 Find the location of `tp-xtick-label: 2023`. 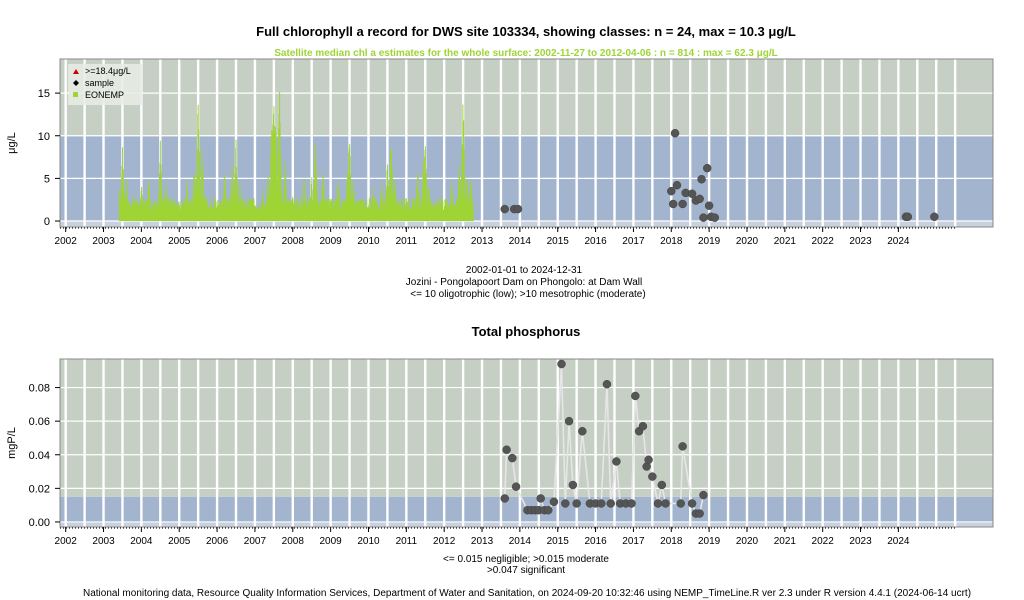

tp-xtick-label: 2023 is located at coordinates (860, 541).